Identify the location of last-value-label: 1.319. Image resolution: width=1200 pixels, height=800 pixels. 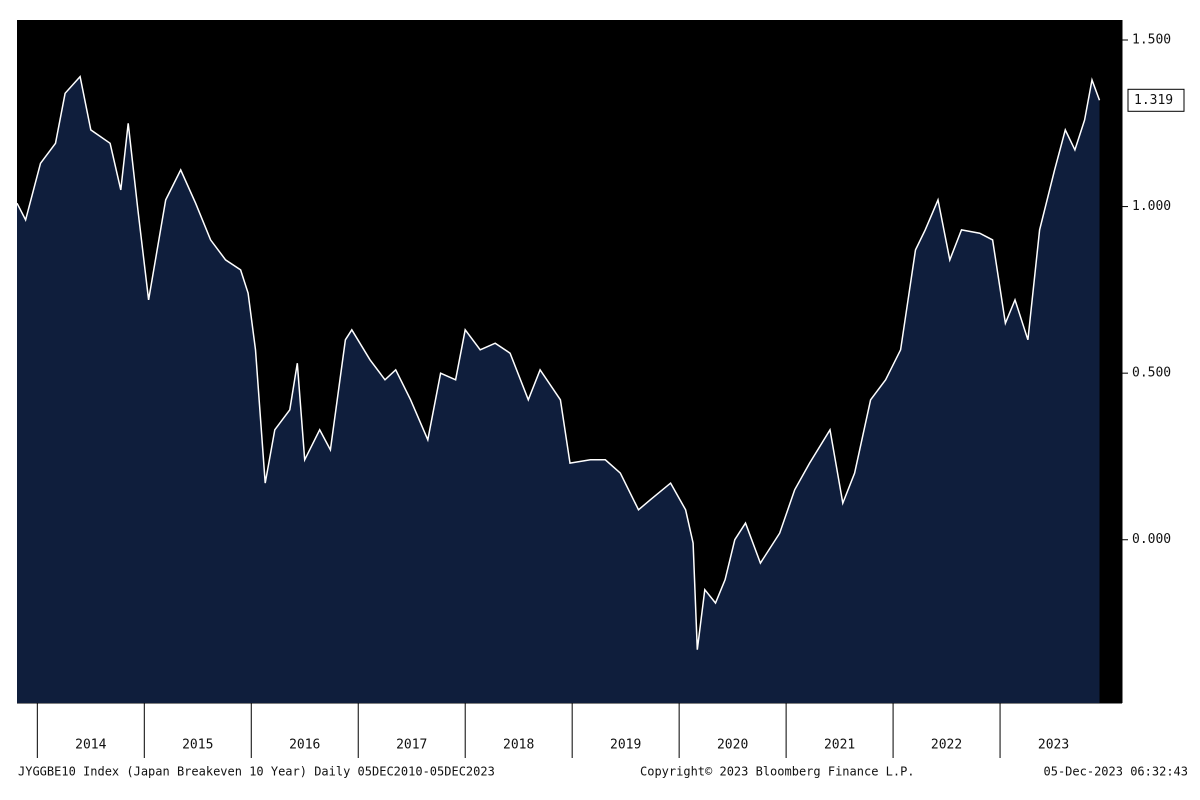
(1153, 100).